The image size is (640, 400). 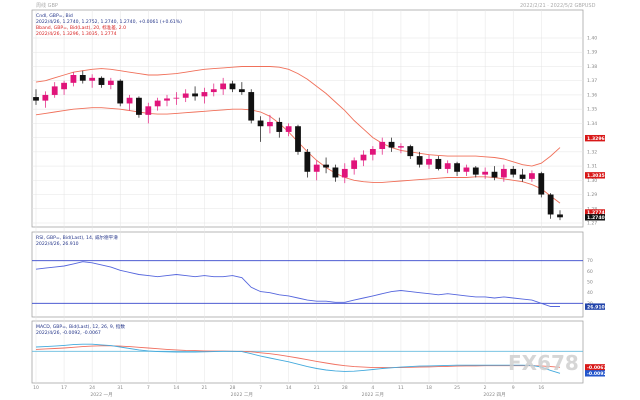 What do you see at coordinates (92, 388) in the screenshot?
I see `x-tick-label: 24` at bounding box center [92, 388].